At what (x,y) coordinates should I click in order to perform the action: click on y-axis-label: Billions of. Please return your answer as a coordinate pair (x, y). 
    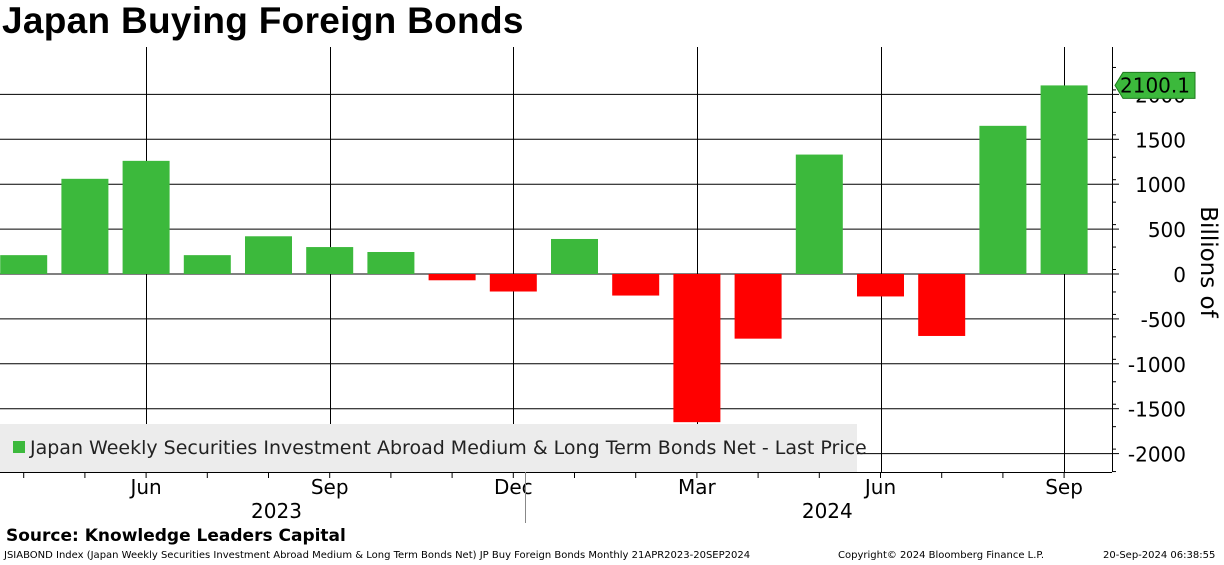
    Looking at the image, I should click on (1208, 262).